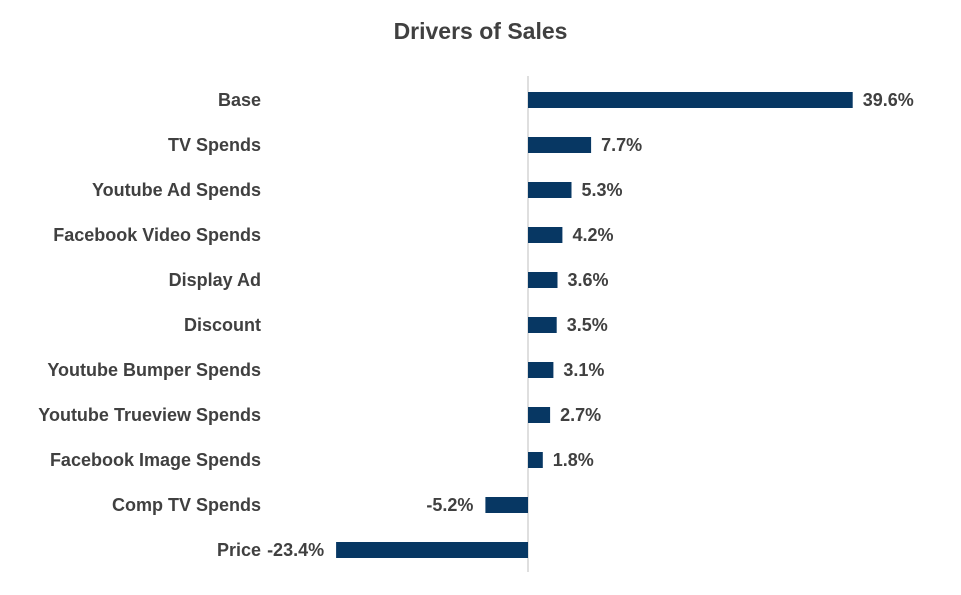  Describe the element at coordinates (176, 190) in the screenshot. I see `category-label: Youtube Ad Spends` at that location.